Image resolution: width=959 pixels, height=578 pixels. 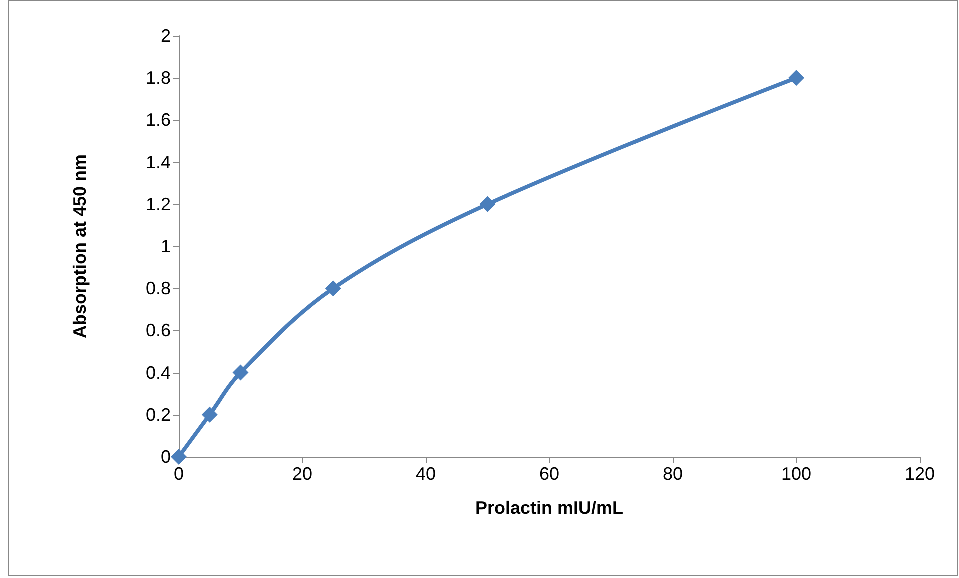 I want to click on y-tick-label: 0.6, so click(x=158, y=330).